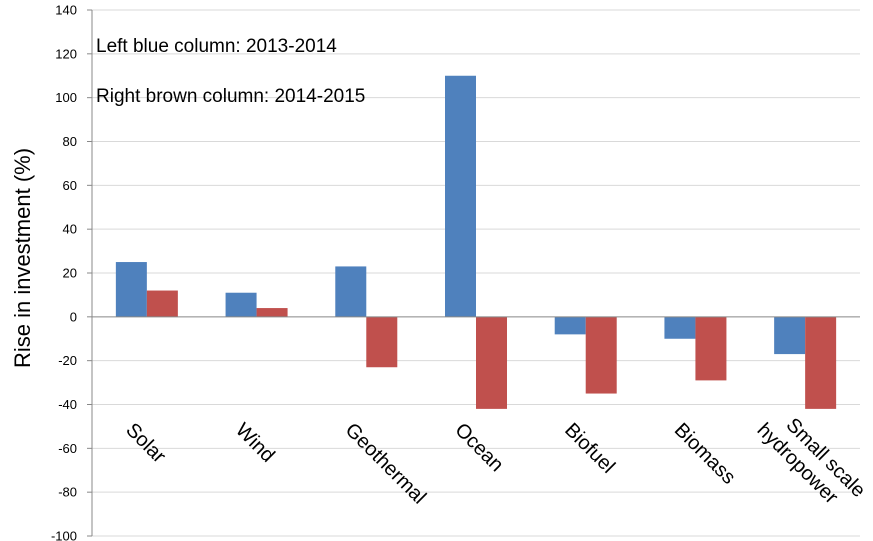 The image size is (873, 541). I want to click on bar-series-2-solar, so click(162, 303).